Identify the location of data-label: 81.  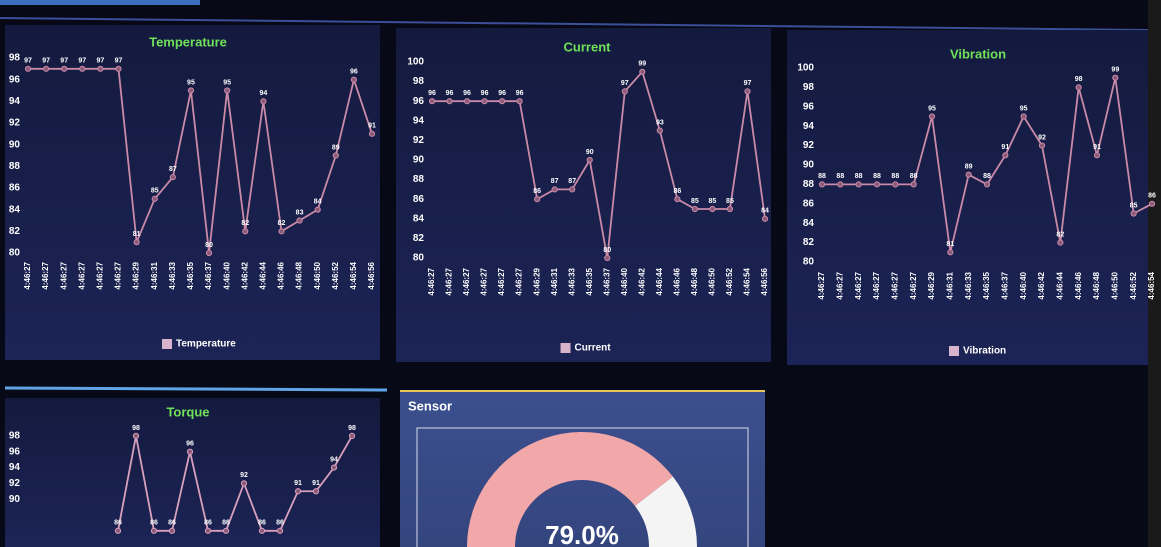
(950, 244).